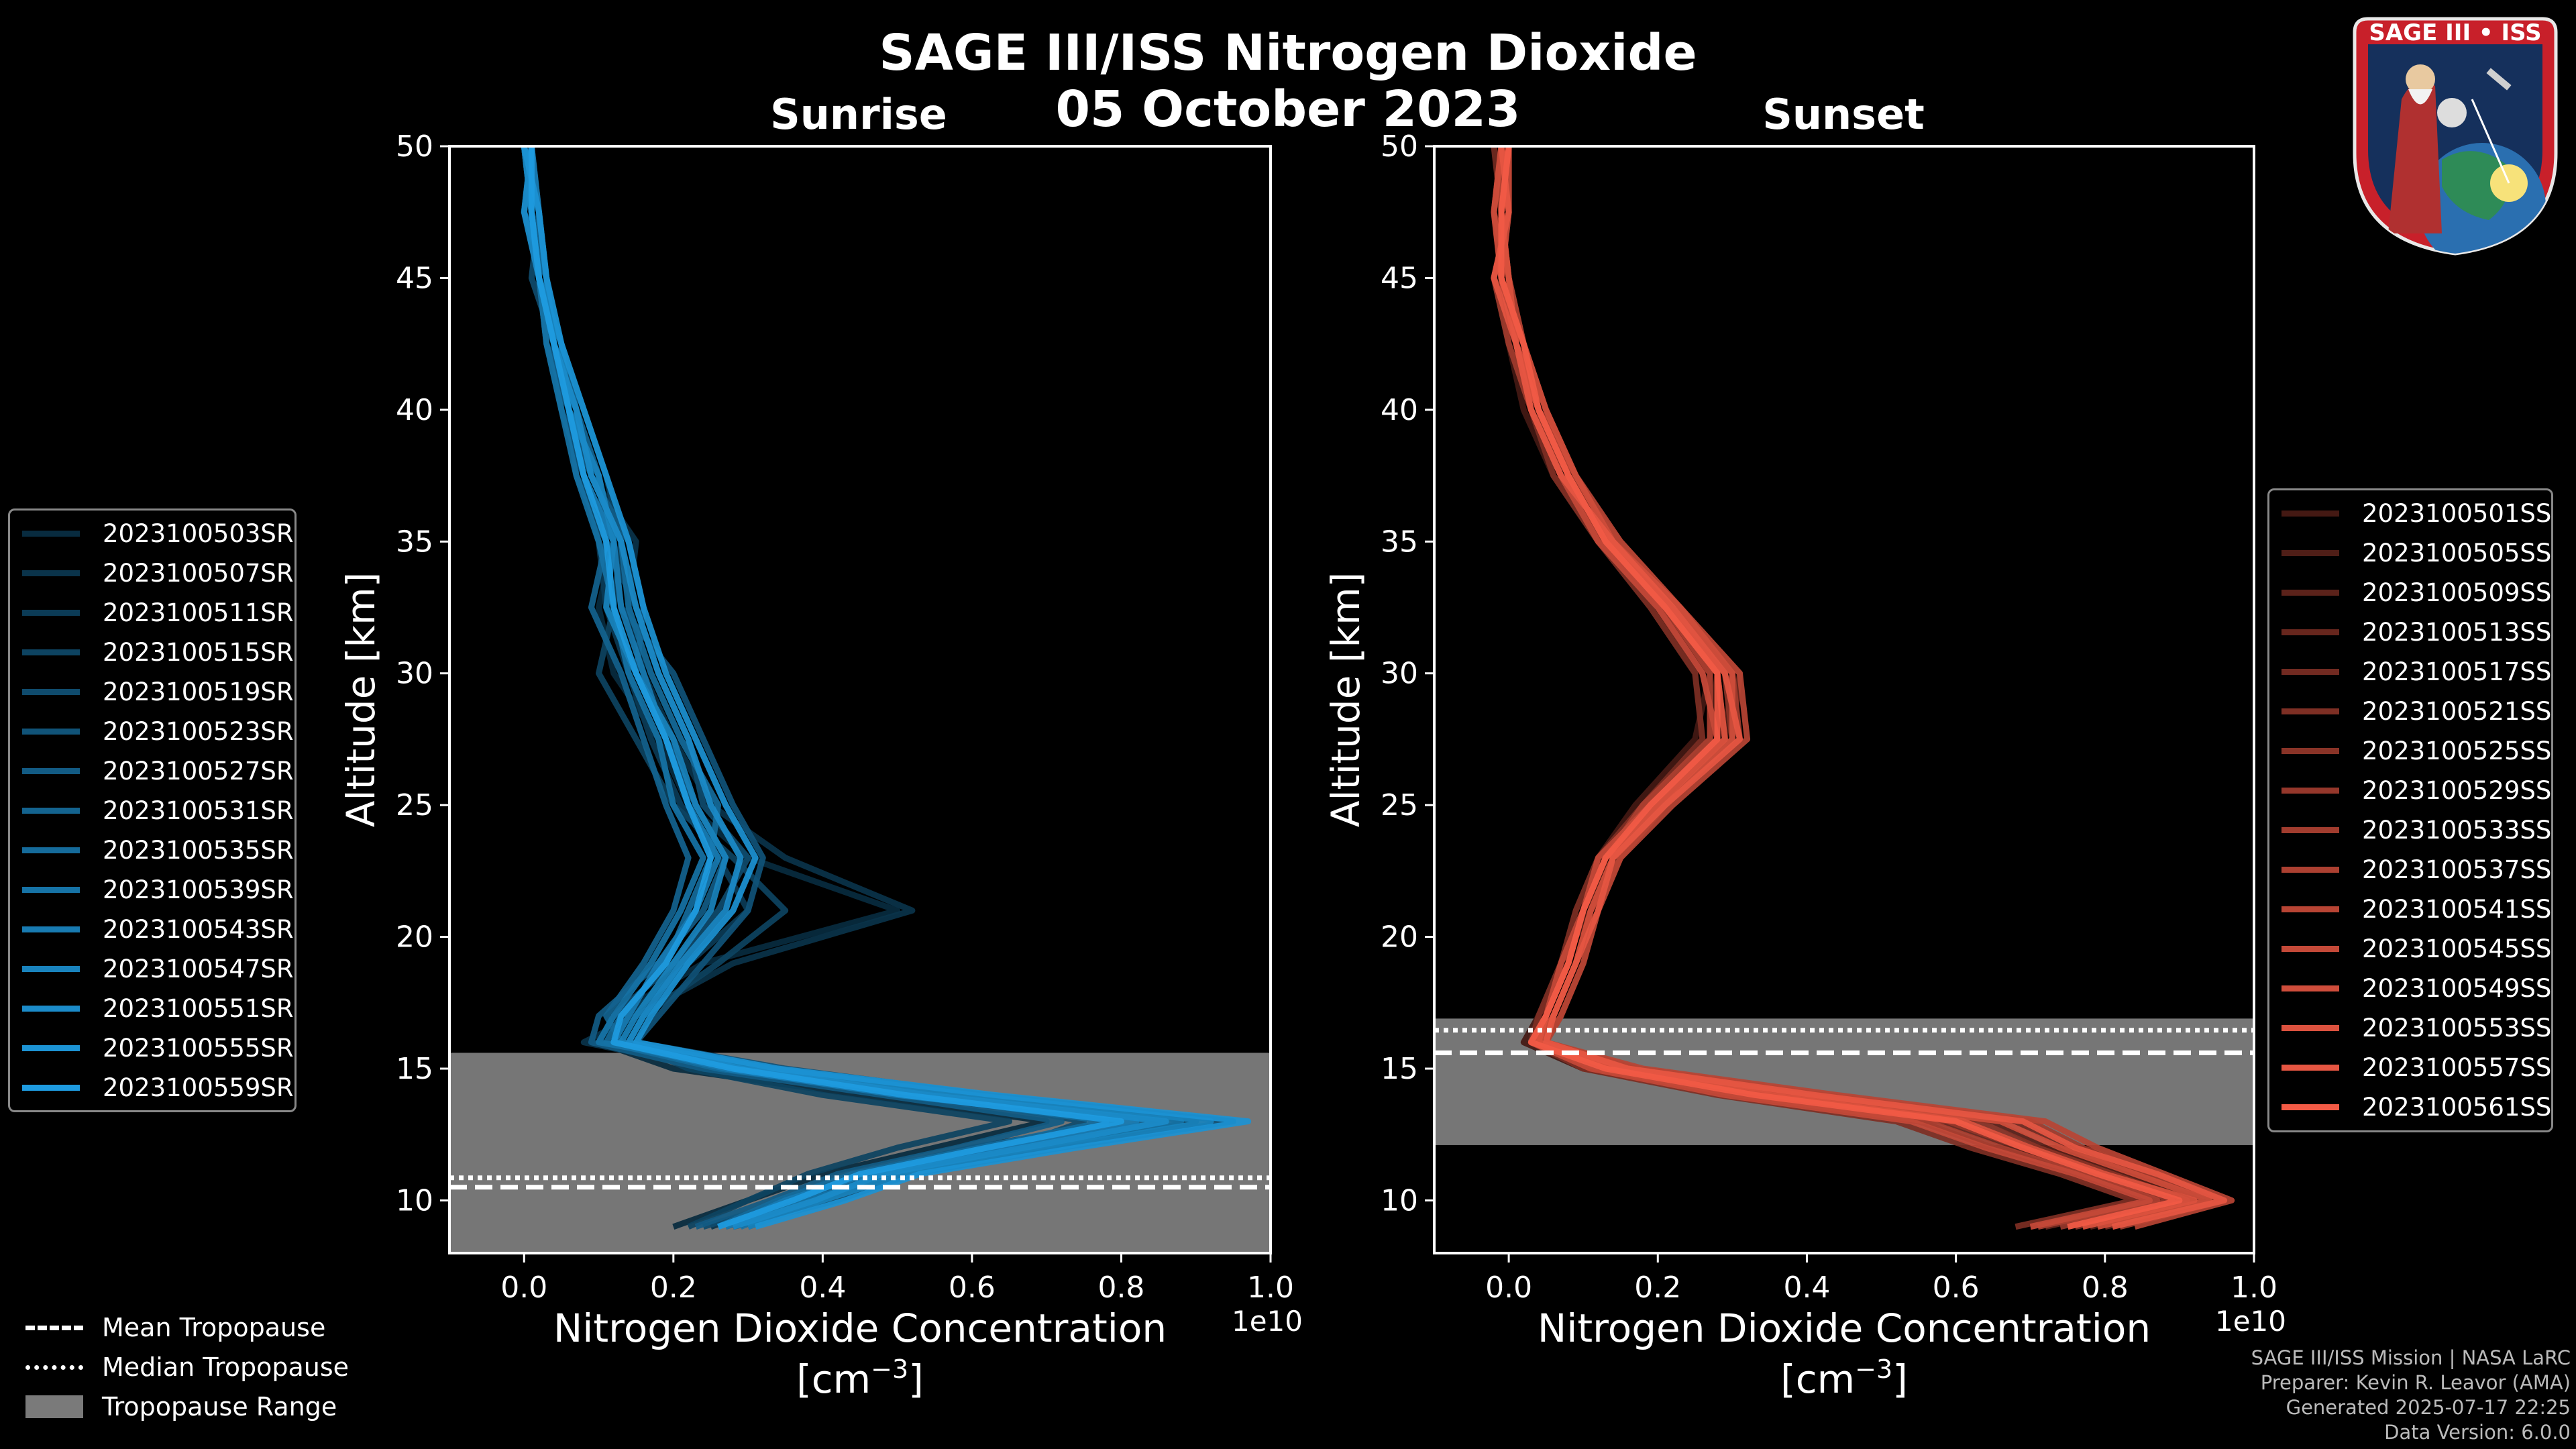 The height and width of the screenshot is (1449, 2576). I want to click on legend-median-tropopause: Median Tropopause, so click(187, 1367).